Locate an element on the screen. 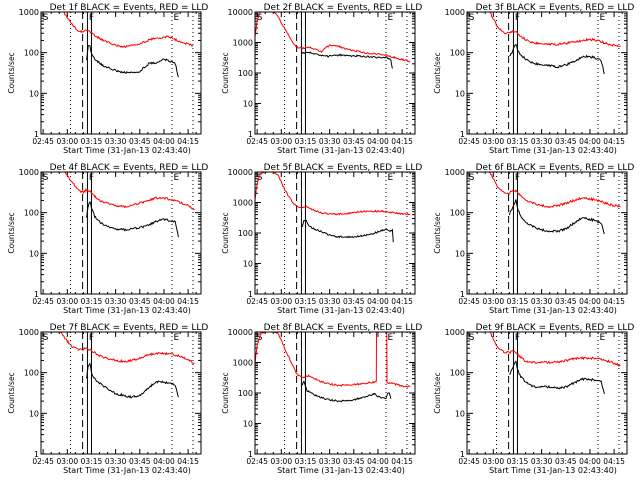 The image size is (640, 480). panel-title: Det 9f BLACK = Events, RED = LLD is located at coordinates (555, 328).